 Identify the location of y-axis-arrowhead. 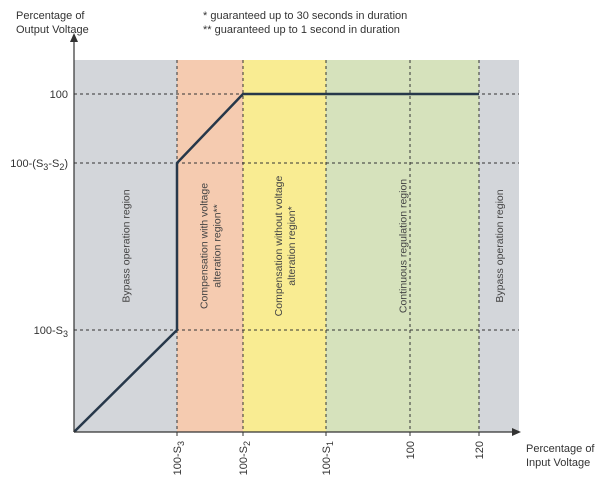
(74, 37).